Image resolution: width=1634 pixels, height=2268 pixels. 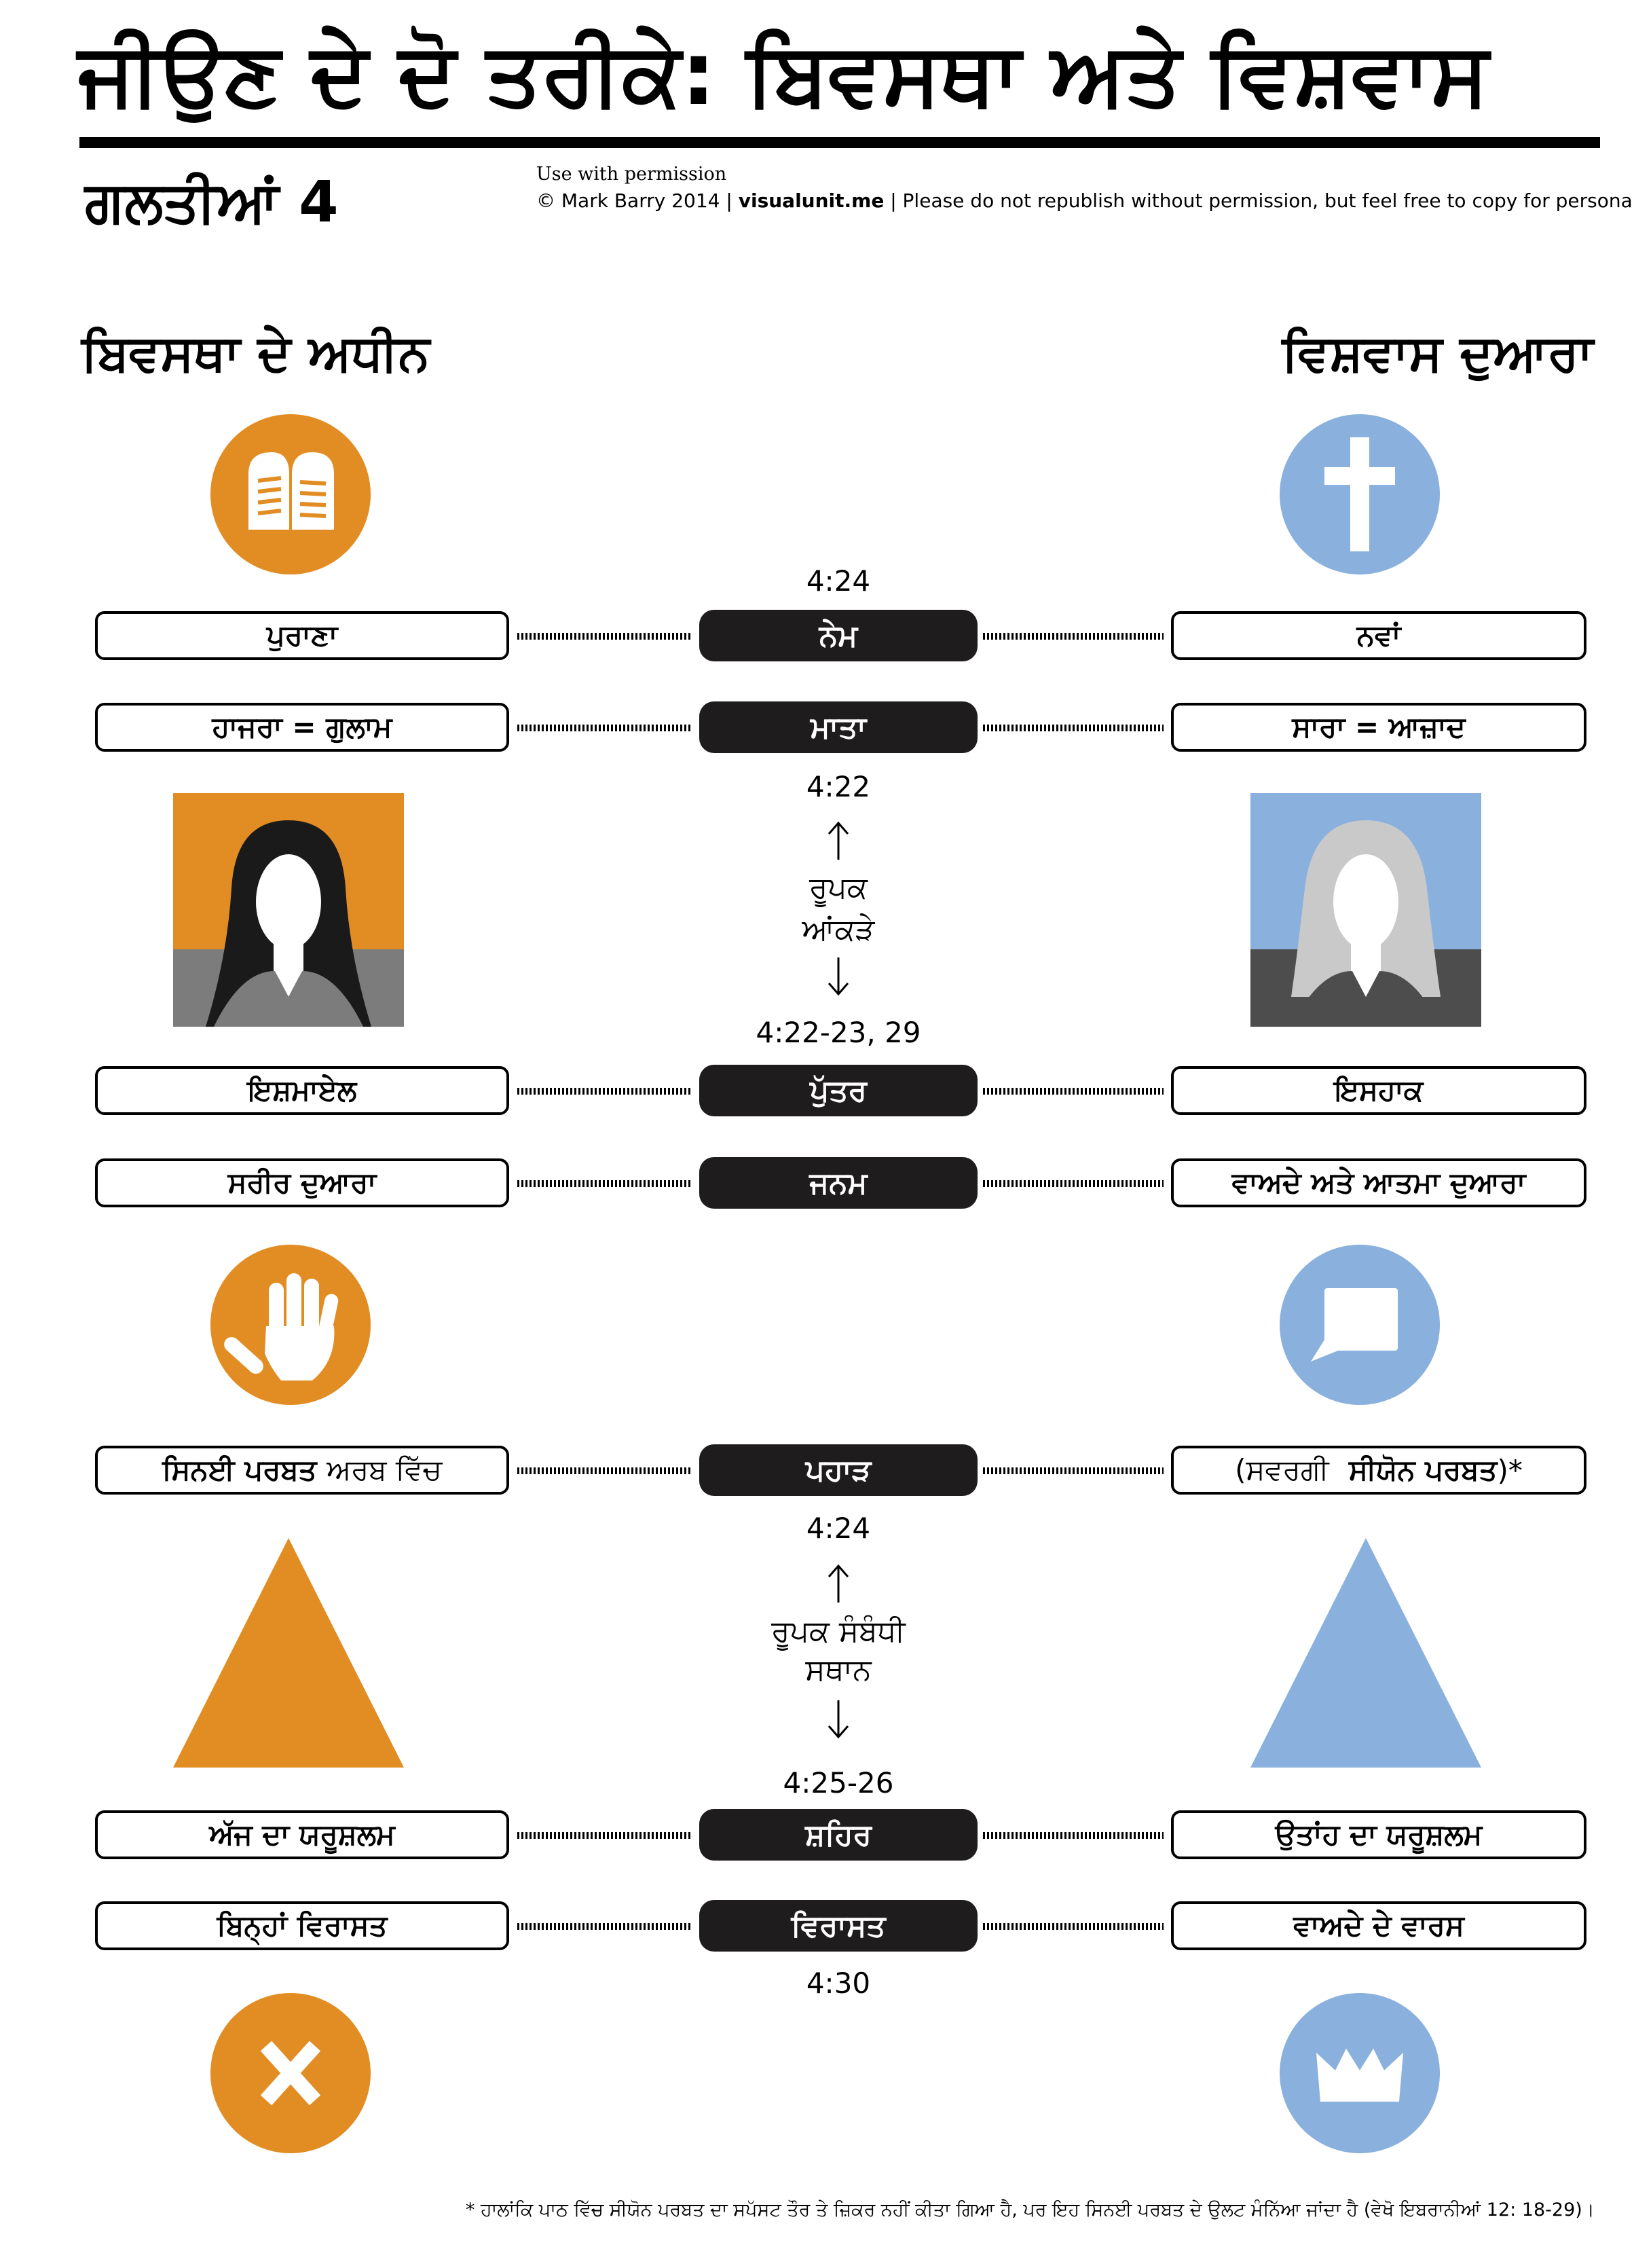 I want to click on reference-covenant: 4:24, so click(x=838, y=581).